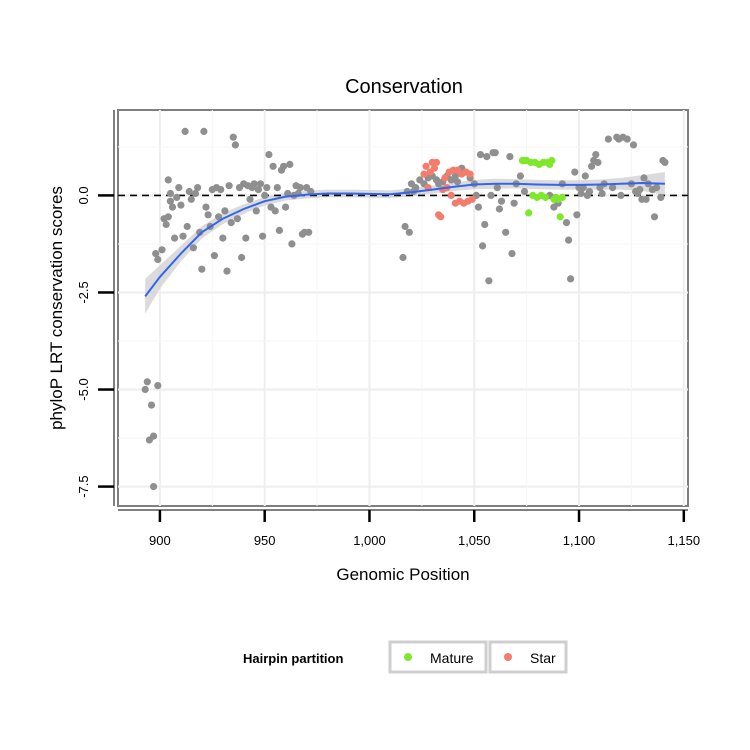 The width and height of the screenshot is (750, 750). I want to click on legend-label-mature: Mature, so click(452, 658).